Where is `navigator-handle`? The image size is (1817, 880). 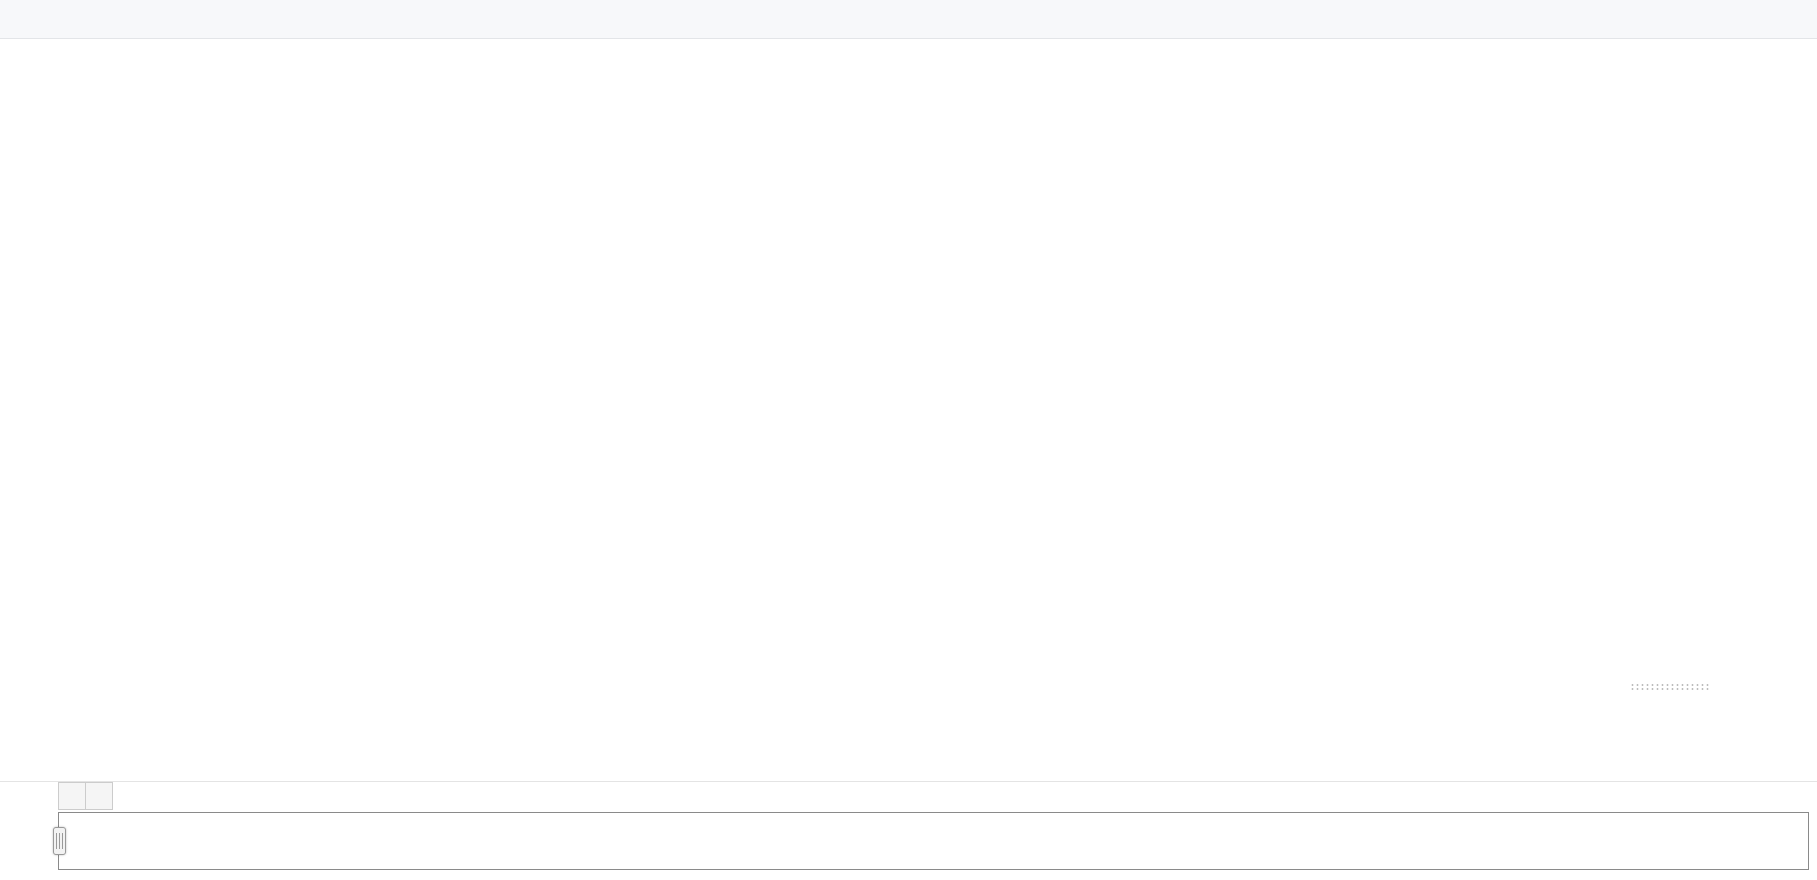
navigator-handle is located at coordinates (59, 841).